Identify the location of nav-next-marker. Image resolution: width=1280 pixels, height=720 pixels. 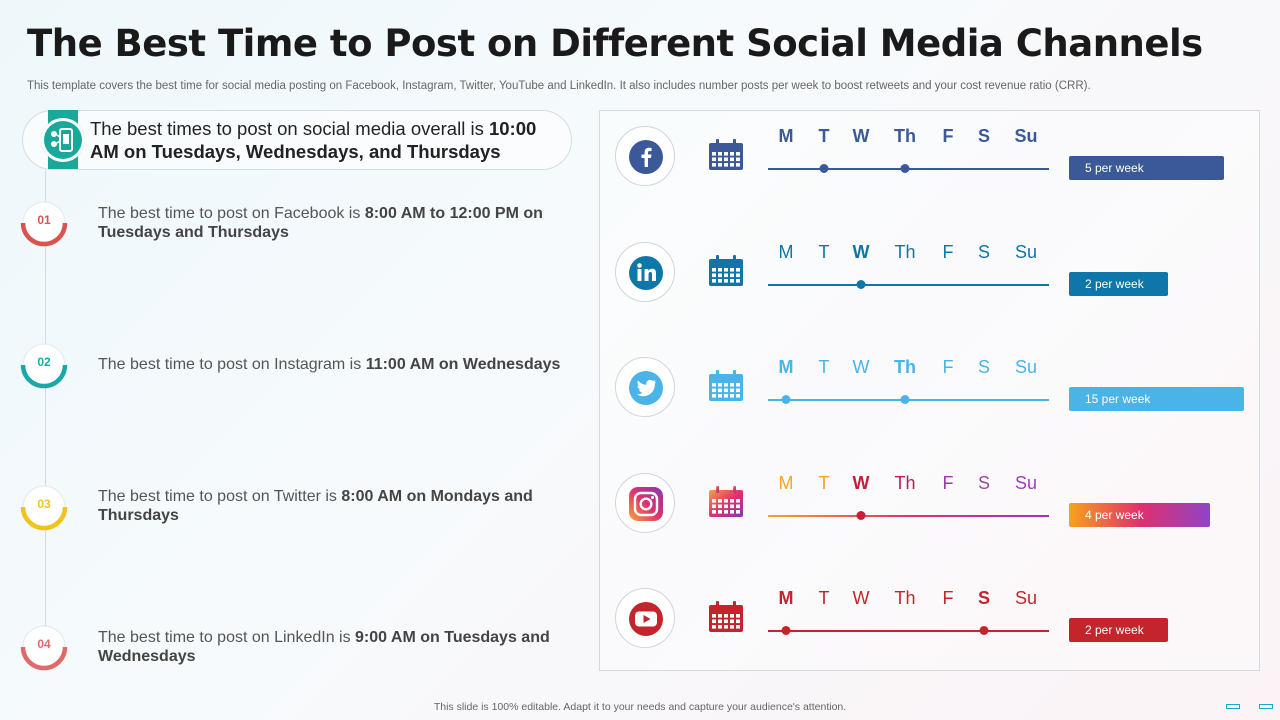
(1266, 706).